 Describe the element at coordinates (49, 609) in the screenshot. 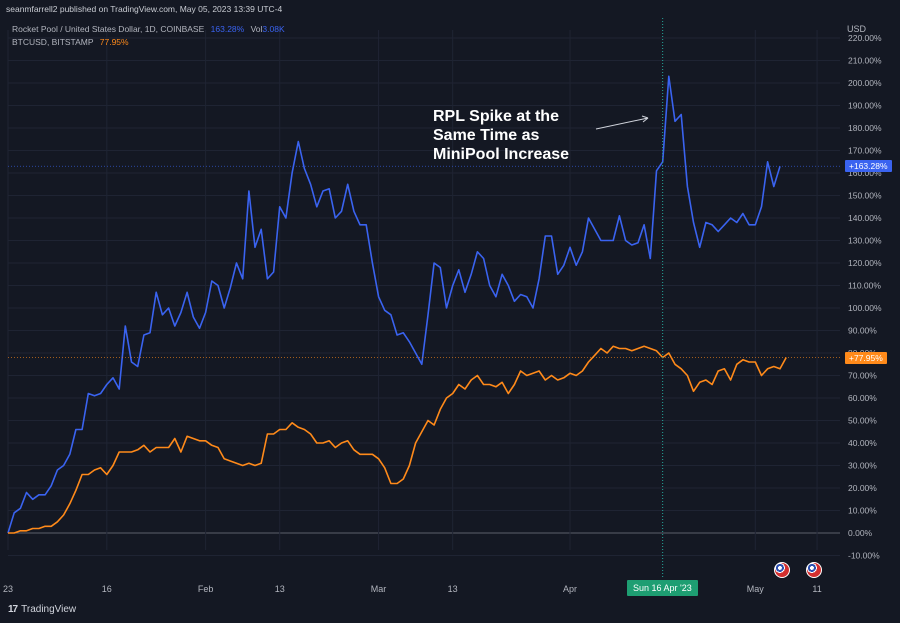

I see `tradingview-brand-name: TradingView` at that location.